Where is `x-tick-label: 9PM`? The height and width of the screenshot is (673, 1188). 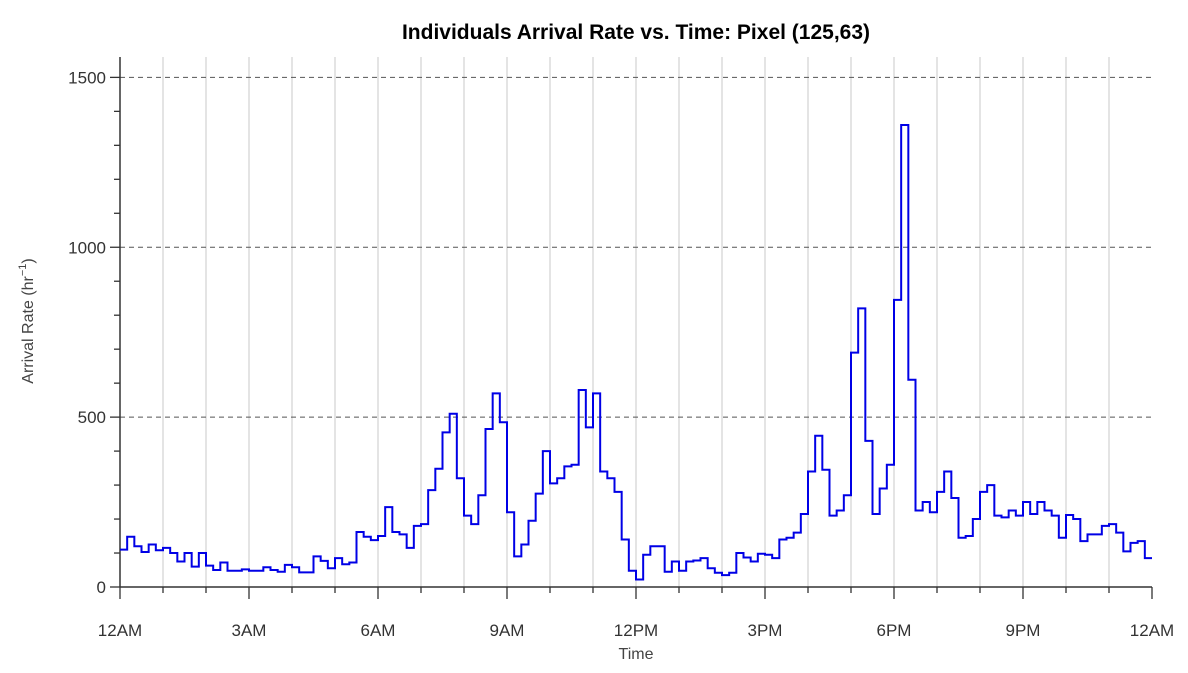
x-tick-label: 9PM is located at coordinates (1023, 630).